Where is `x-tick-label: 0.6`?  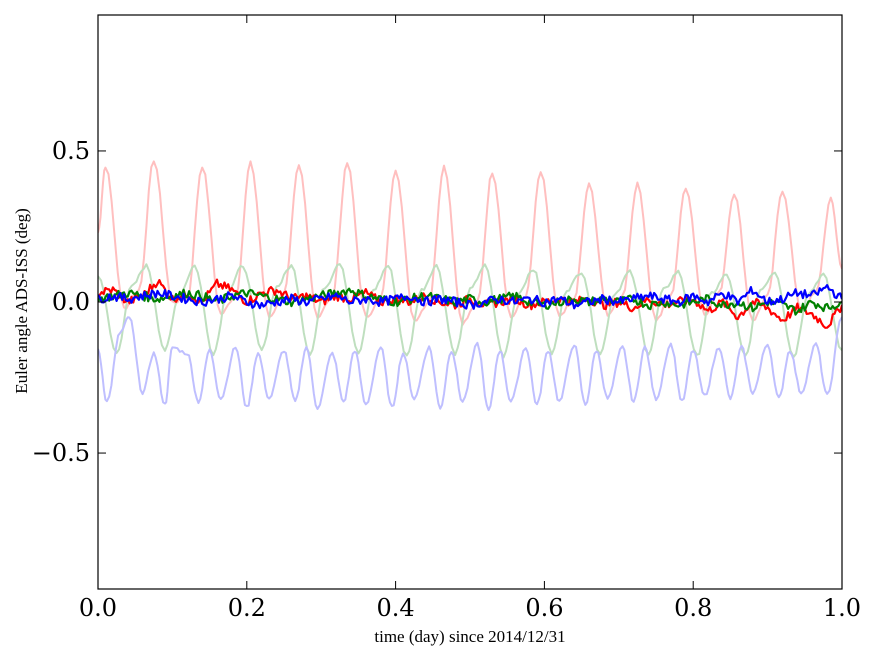 x-tick-label: 0.6 is located at coordinates (544, 608).